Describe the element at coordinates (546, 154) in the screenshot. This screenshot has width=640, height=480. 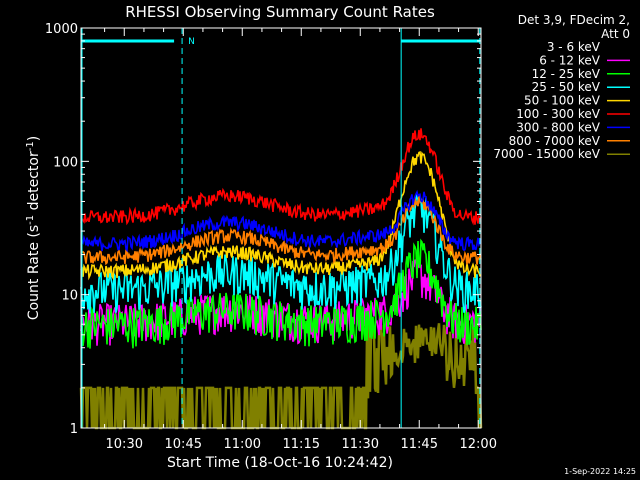
I see `legend-label: 7000 - 15000 keV` at that location.